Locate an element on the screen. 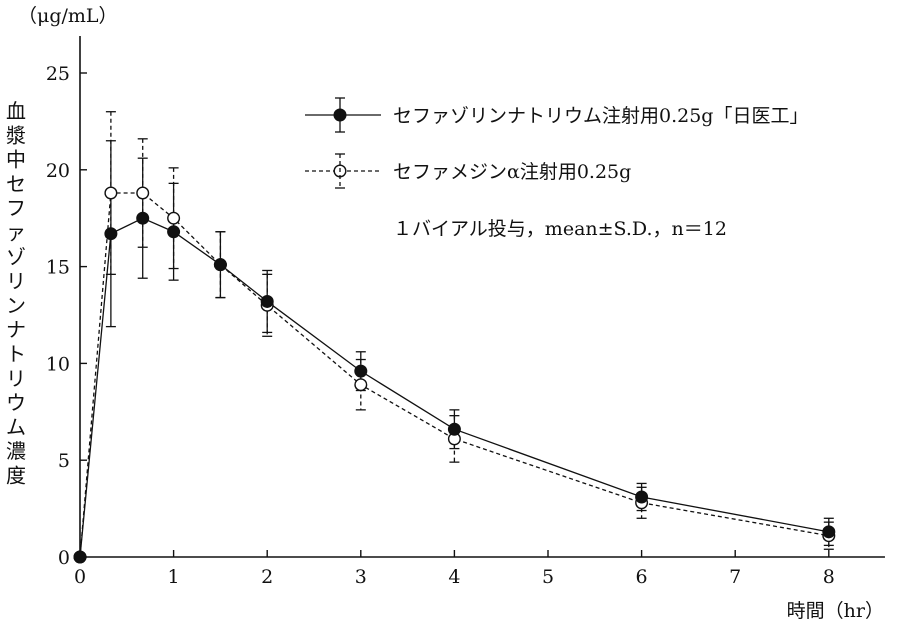 The height and width of the screenshot is (628, 903). x-tick-label: 5 is located at coordinates (548, 577).